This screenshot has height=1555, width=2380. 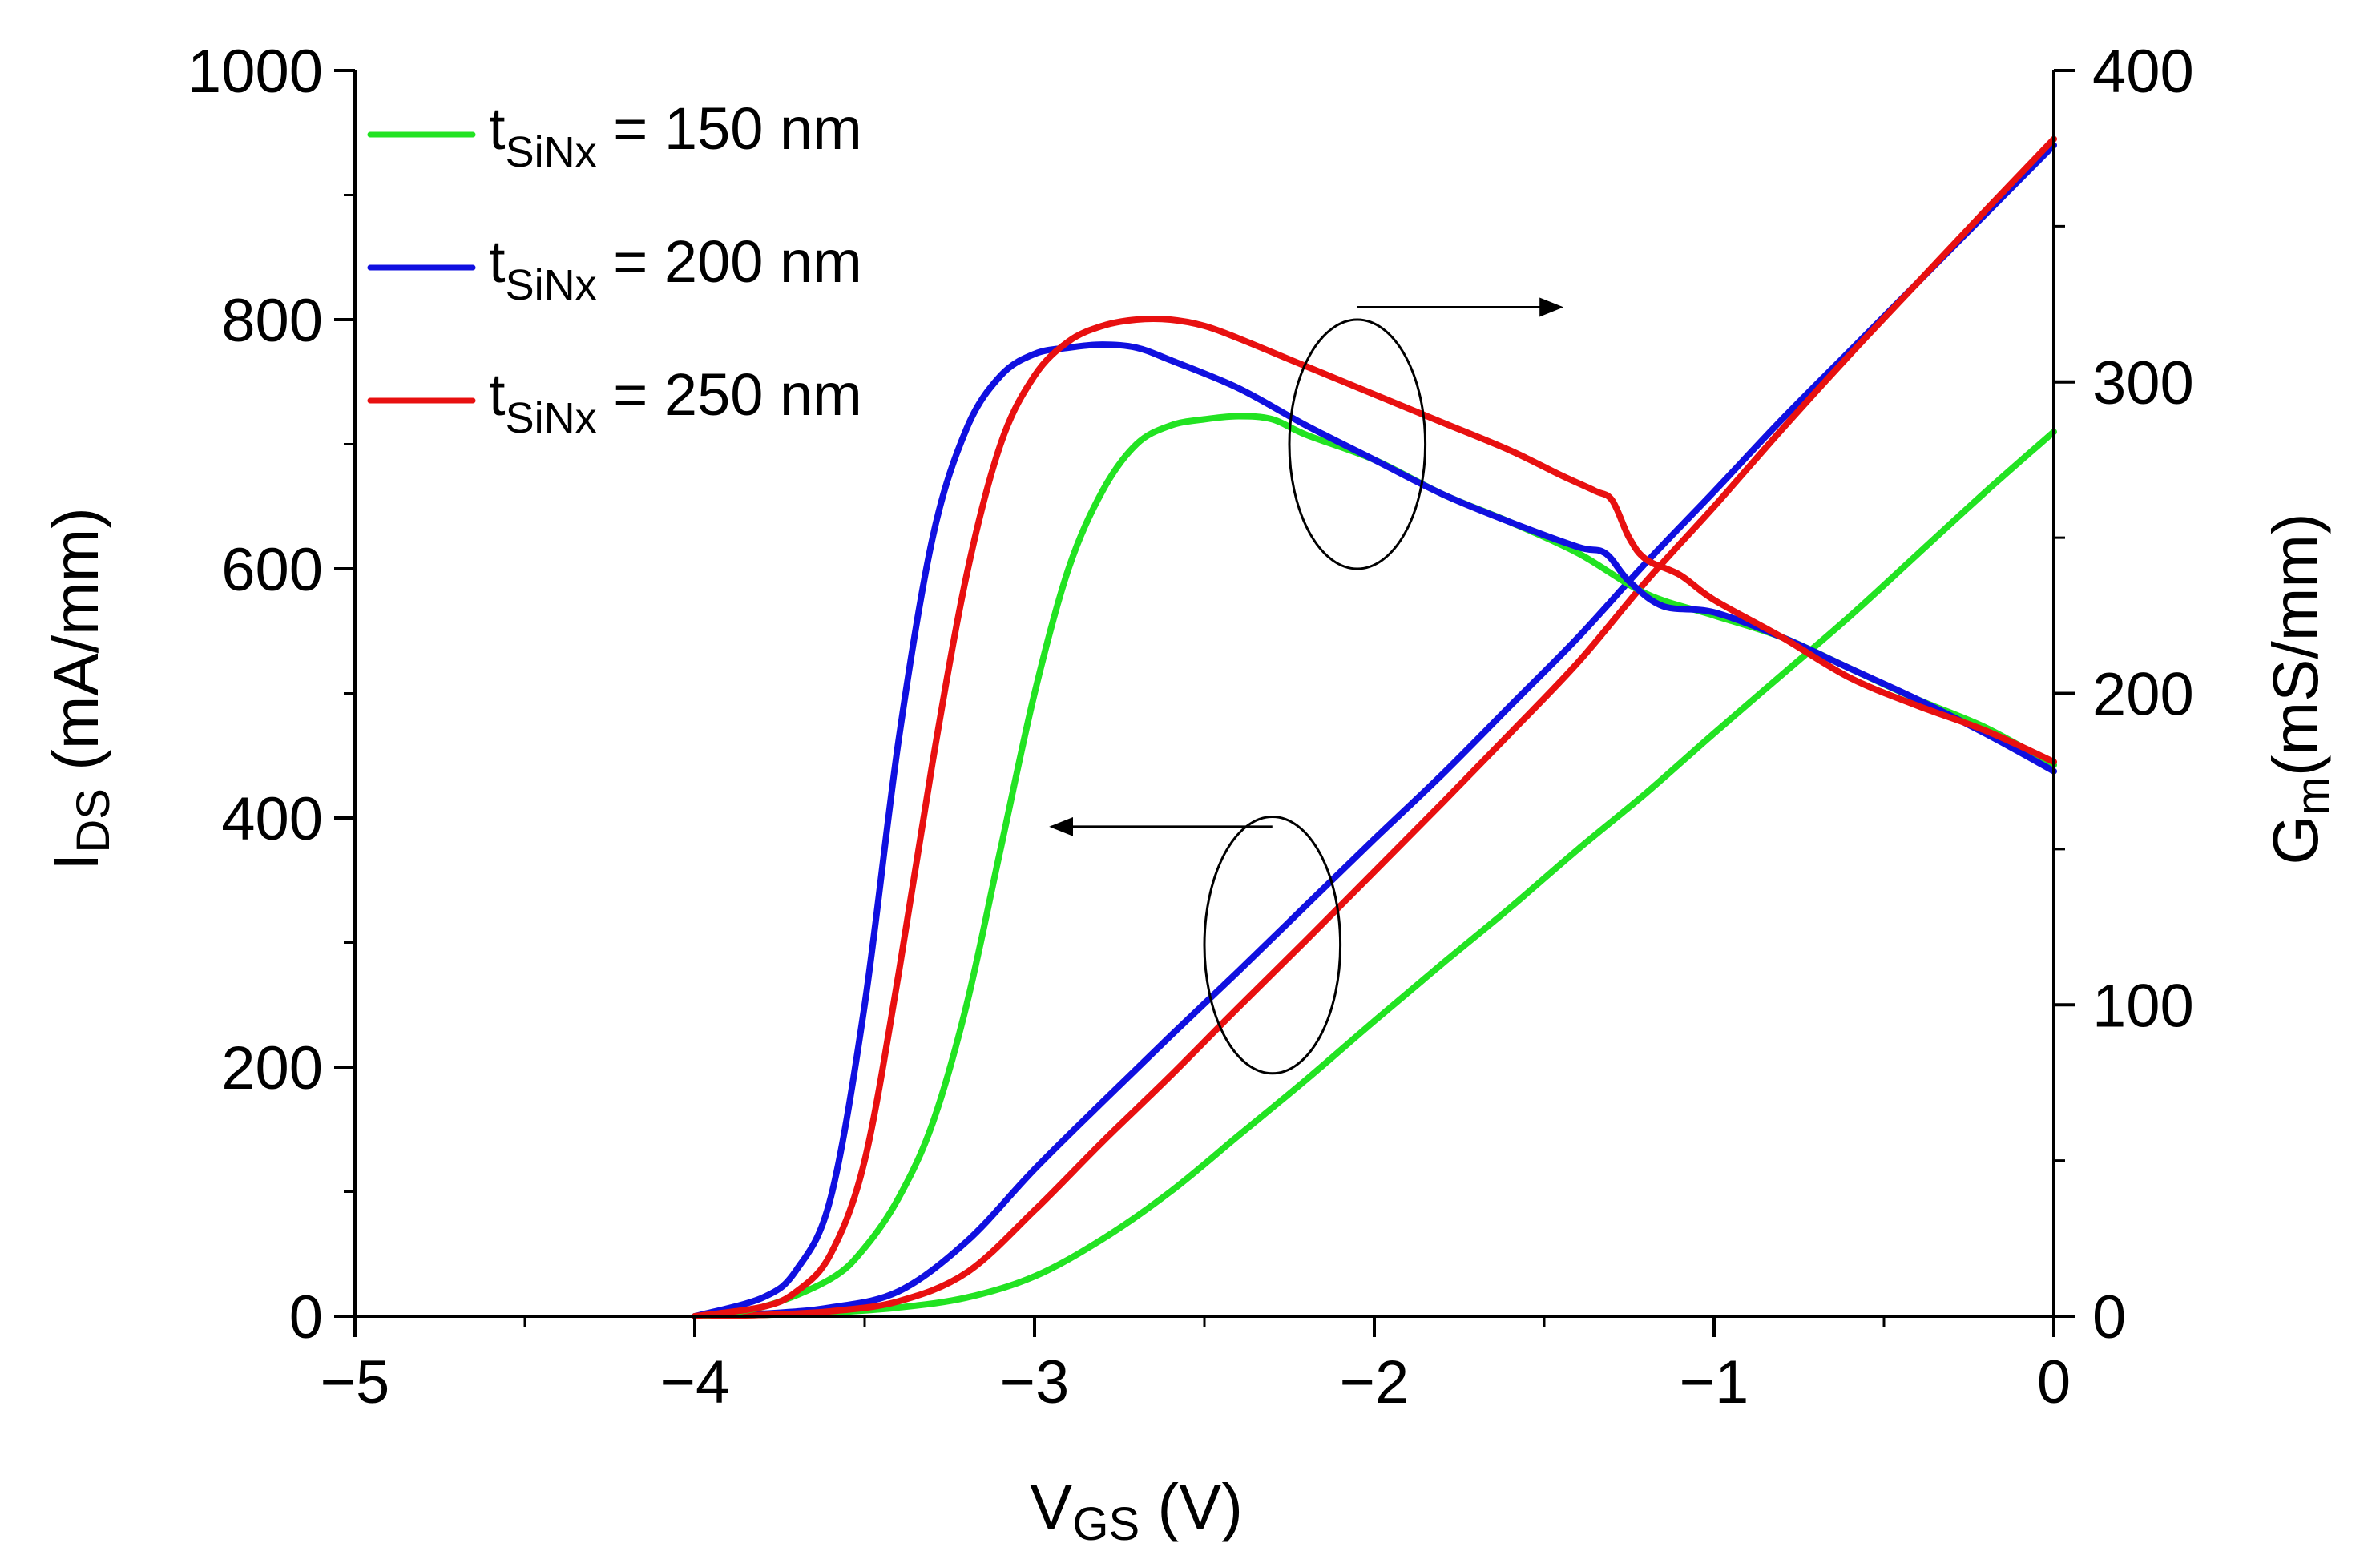 What do you see at coordinates (272, 819) in the screenshot?
I see `y-left-tick-label: 400` at bounding box center [272, 819].